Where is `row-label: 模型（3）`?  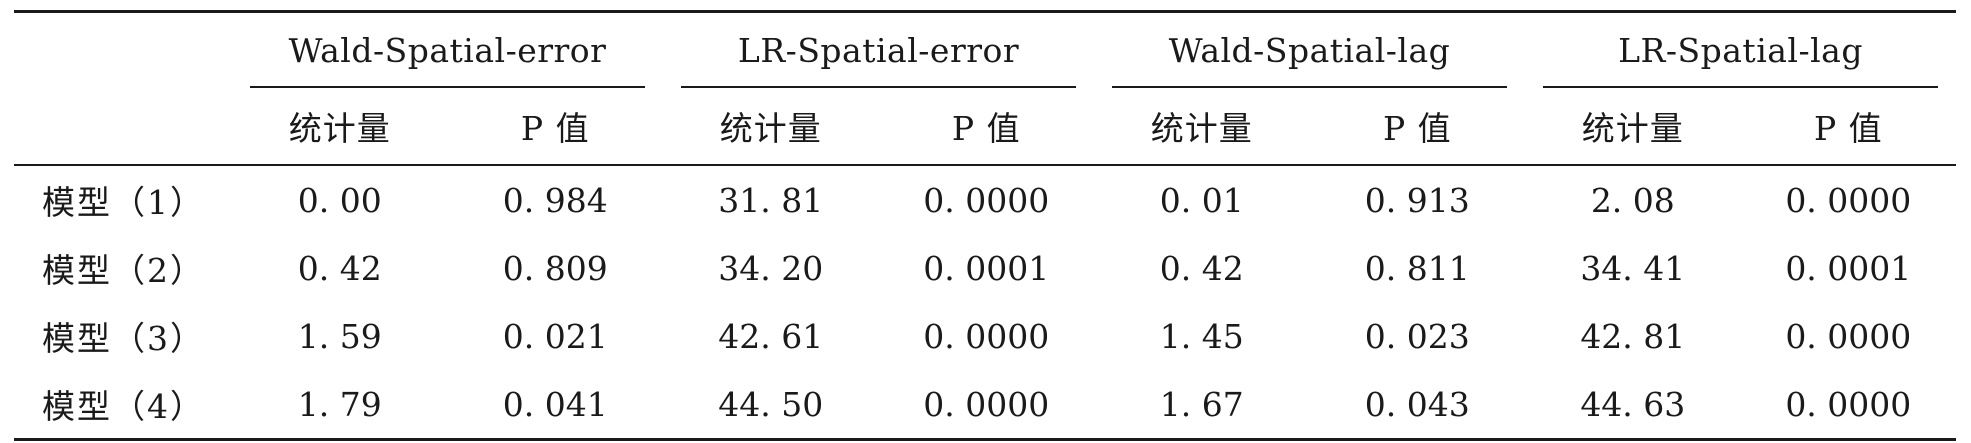
row-label: 模型（3） is located at coordinates (123, 338).